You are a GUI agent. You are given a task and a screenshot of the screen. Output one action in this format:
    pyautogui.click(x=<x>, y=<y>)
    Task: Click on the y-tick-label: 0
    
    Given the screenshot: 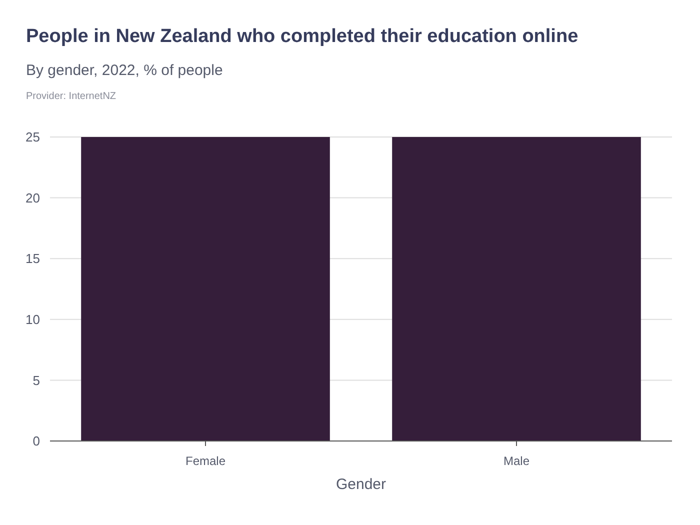 What is the action you would take?
    pyautogui.click(x=36, y=441)
    